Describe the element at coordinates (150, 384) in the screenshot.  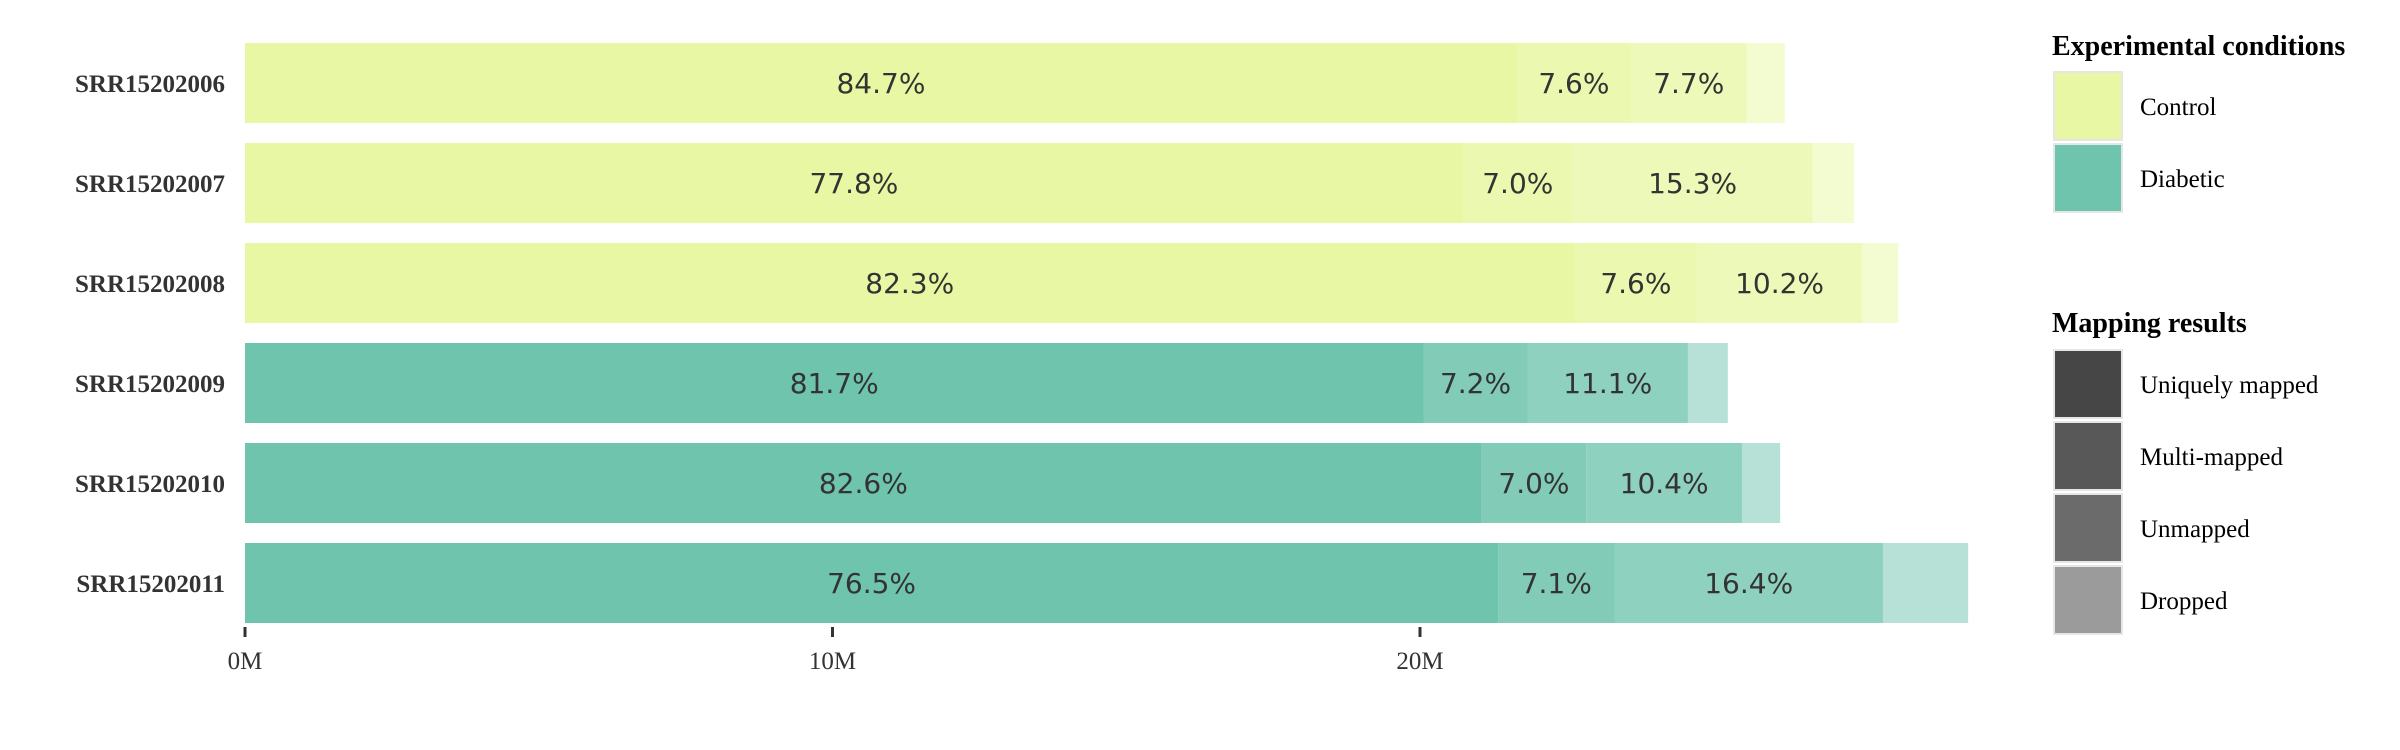
I see `y-category-label: SRR15202009` at that location.